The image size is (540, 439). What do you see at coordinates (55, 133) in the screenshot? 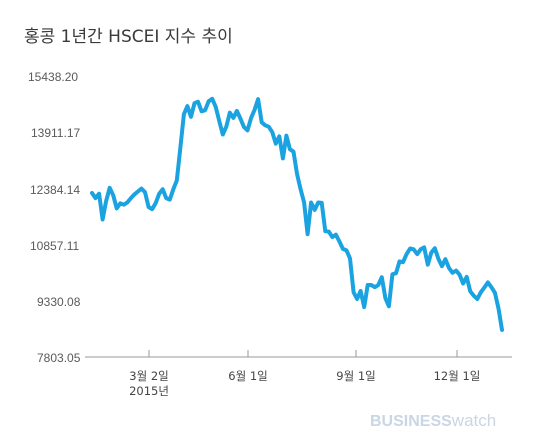
I see `y-tick-label: 13911.17` at bounding box center [55, 133].